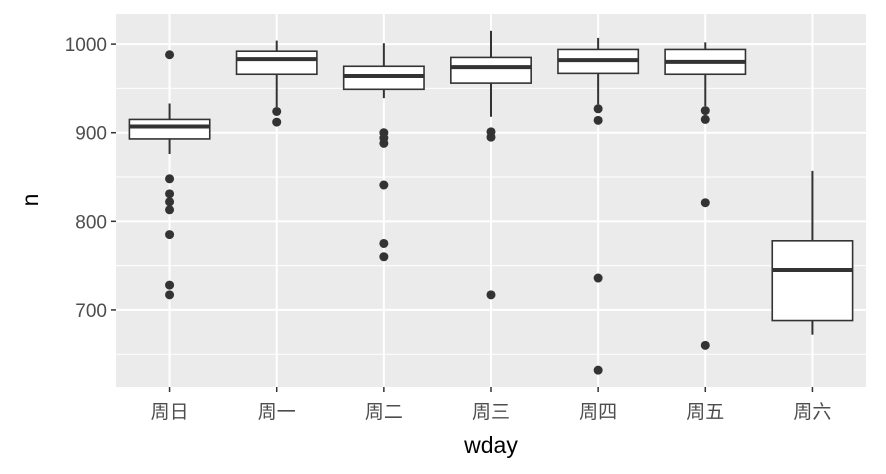 The width and height of the screenshot is (886, 474). I want to click on y-tick-label: 900, so click(91, 134).